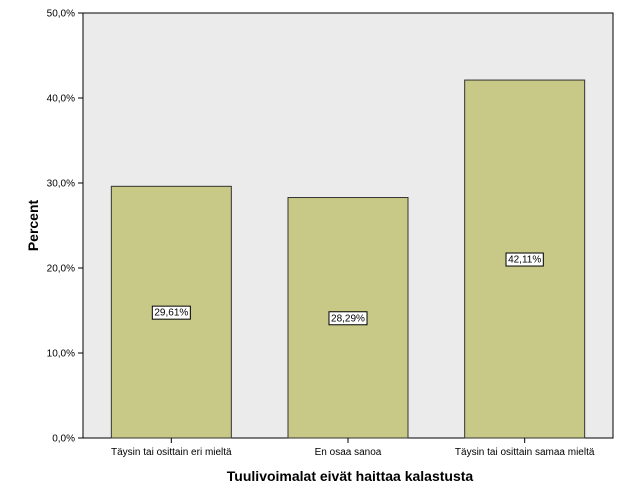 This screenshot has width=629, height=504. Describe the element at coordinates (61, 14) in the screenshot. I see `y-tick-label: 50,0%` at that location.